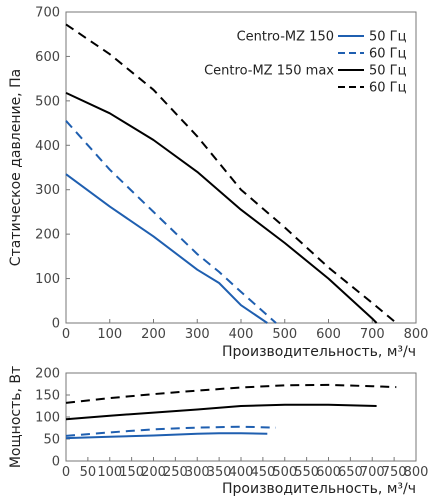 This screenshot has width=438, height=503. I want to click on x-tick-label: 350, so click(219, 472).